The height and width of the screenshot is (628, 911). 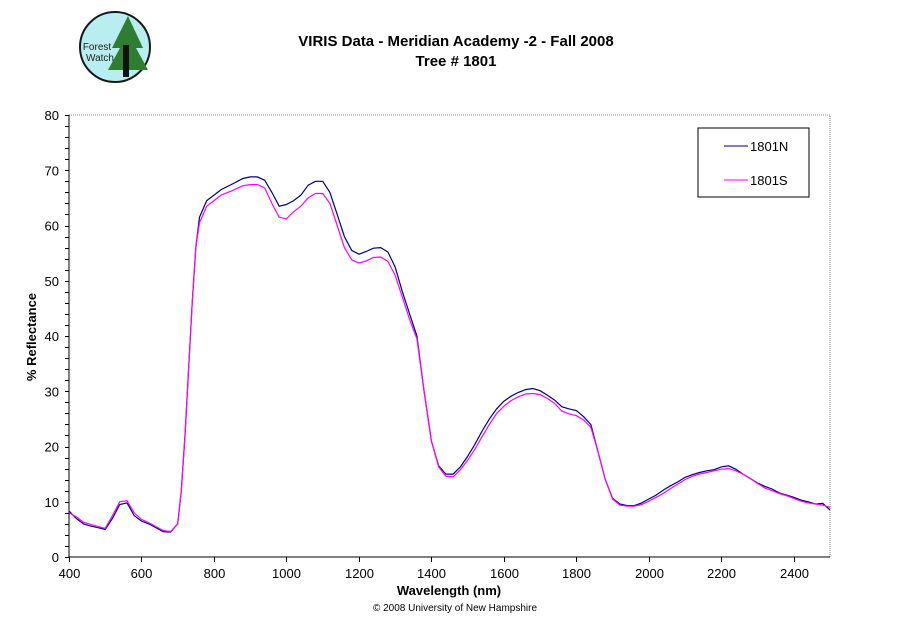 I want to click on x-tick-label: 600, so click(x=142, y=573).